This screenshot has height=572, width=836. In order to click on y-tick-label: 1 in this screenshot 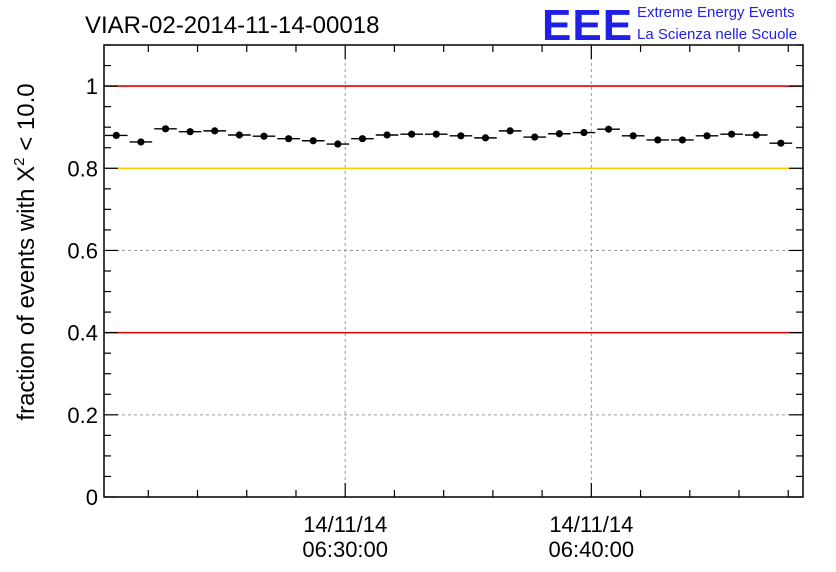, I will do `click(92, 86)`.